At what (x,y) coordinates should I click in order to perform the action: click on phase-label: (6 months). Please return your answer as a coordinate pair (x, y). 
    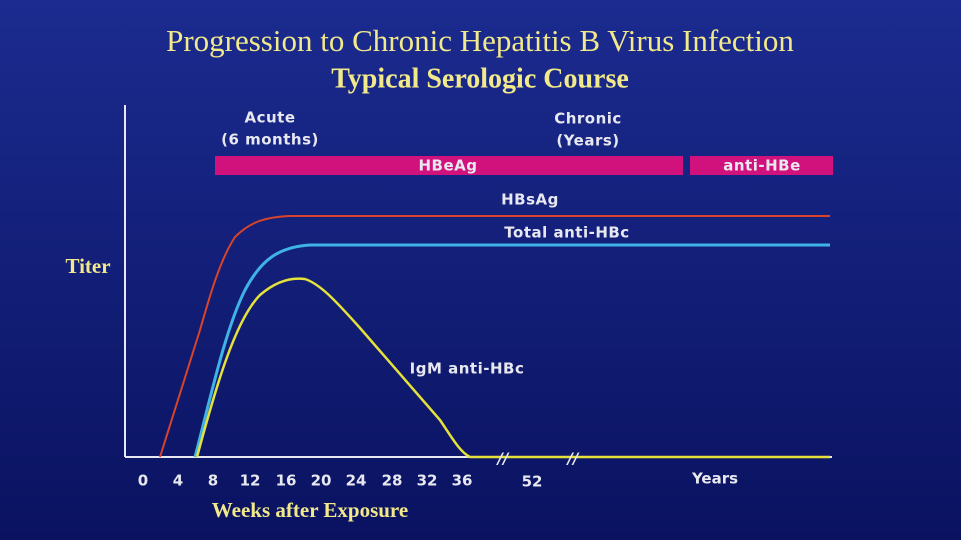
    Looking at the image, I should click on (270, 140).